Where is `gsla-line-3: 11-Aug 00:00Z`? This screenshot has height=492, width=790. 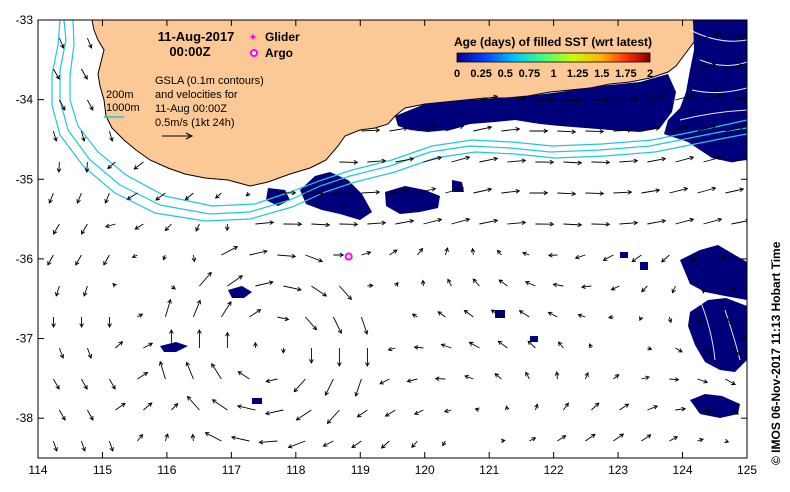 gsla-line-3: 11-Aug 00:00Z is located at coordinates (191, 109).